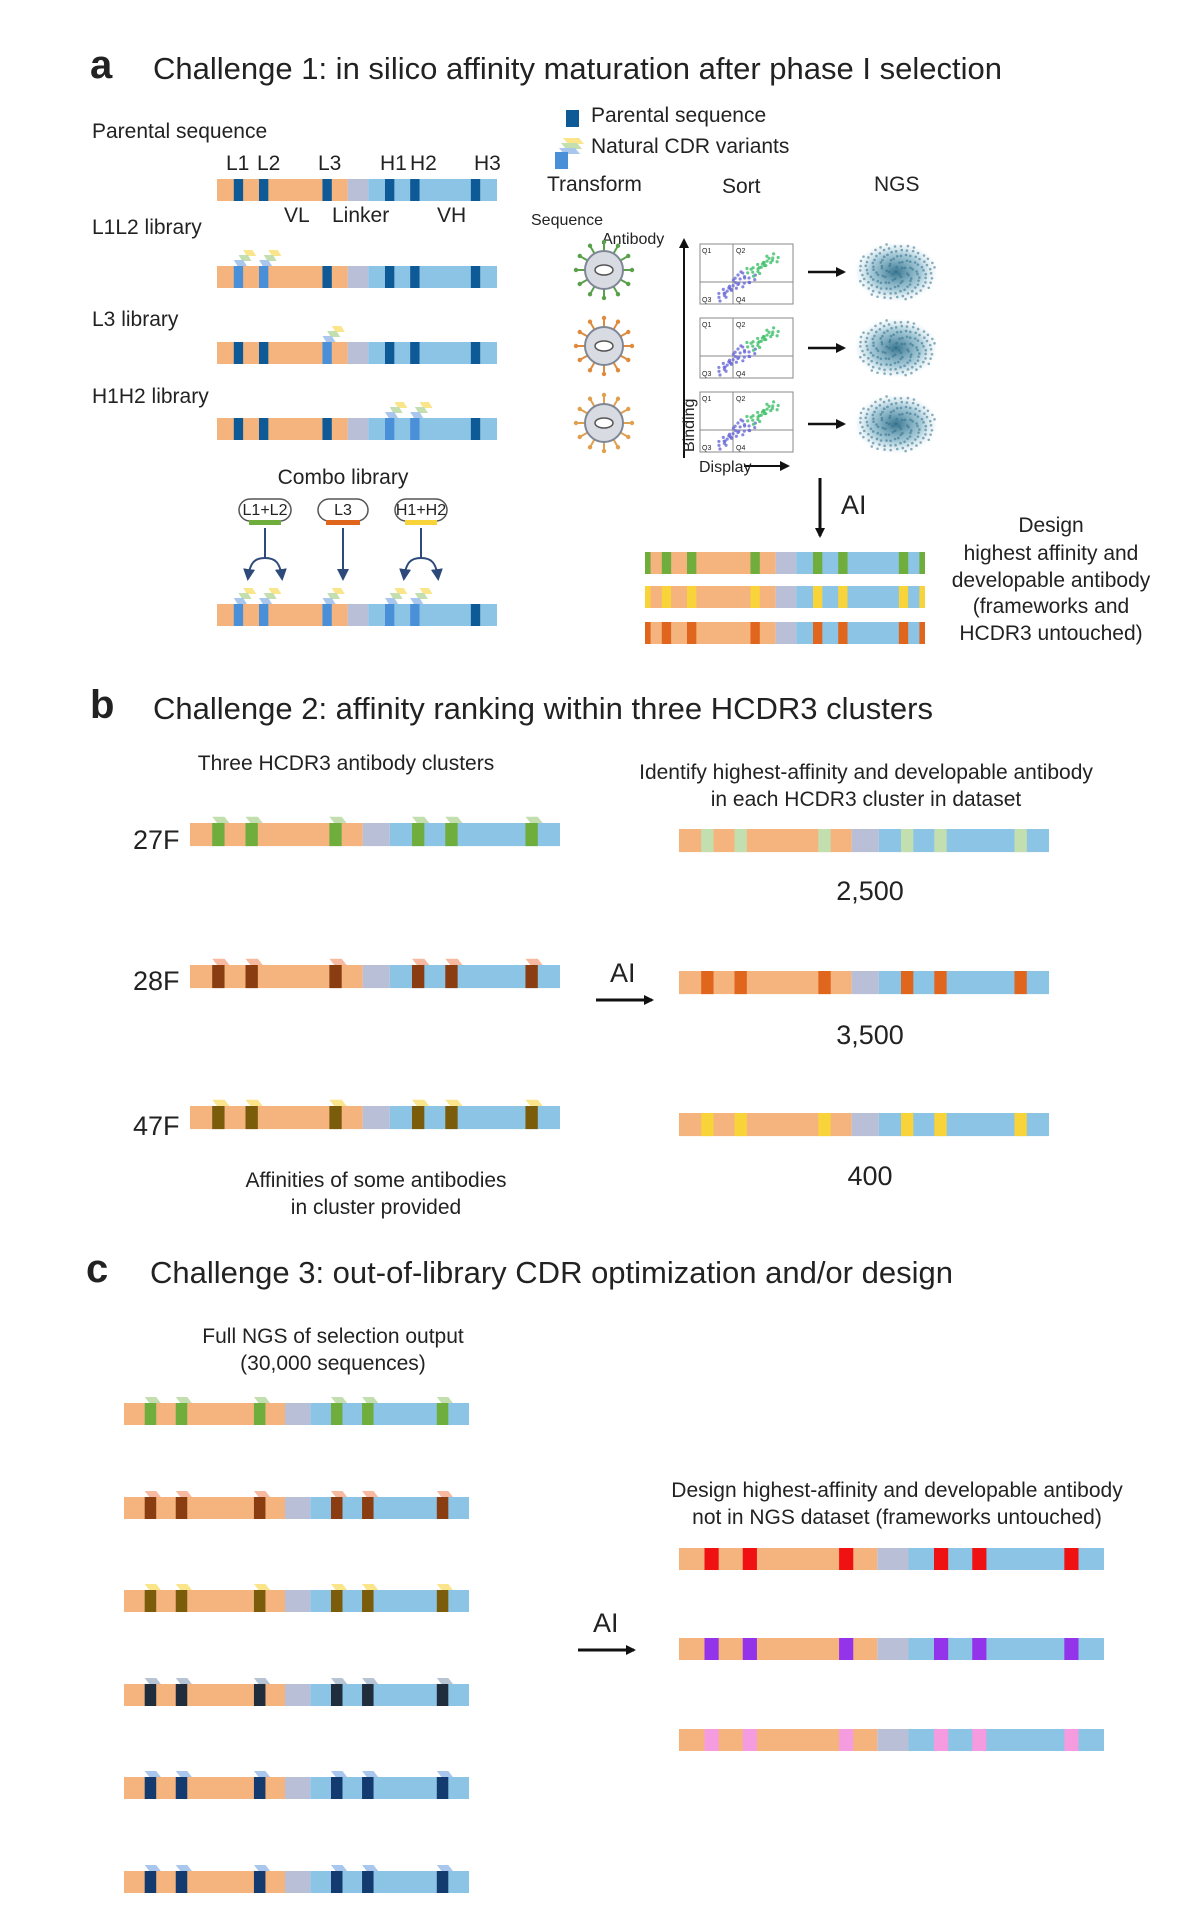  What do you see at coordinates (343, 477) in the screenshot?
I see `combo-library-label: Combo library` at bounding box center [343, 477].